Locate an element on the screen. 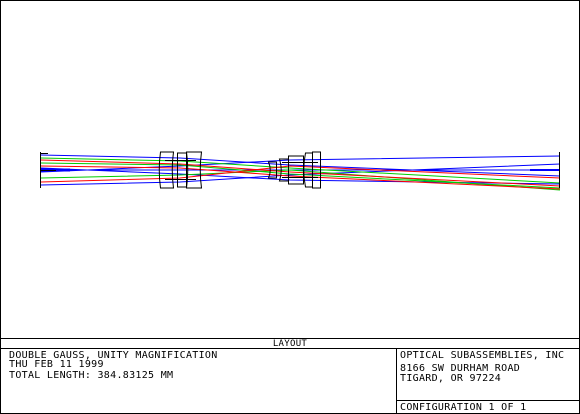 The width and height of the screenshot is (580, 414). company-street: 8166 SW DURHAM ROAD is located at coordinates (460, 368).